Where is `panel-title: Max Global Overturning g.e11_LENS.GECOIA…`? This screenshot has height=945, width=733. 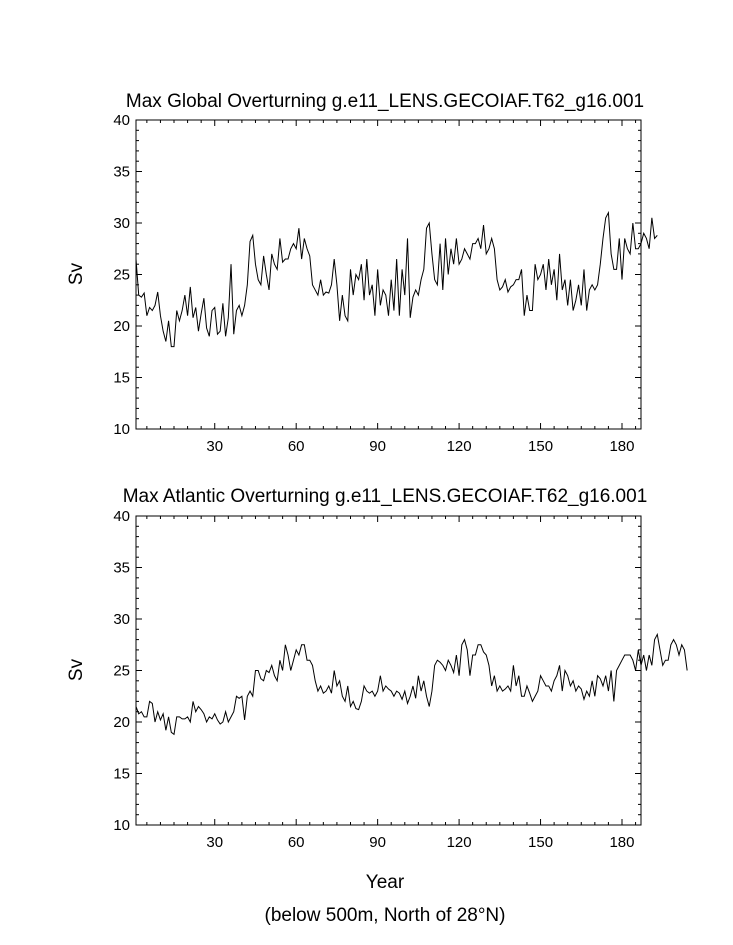 panel-title: Max Global Overturning g.e11_LENS.GECOIA… is located at coordinates (385, 101).